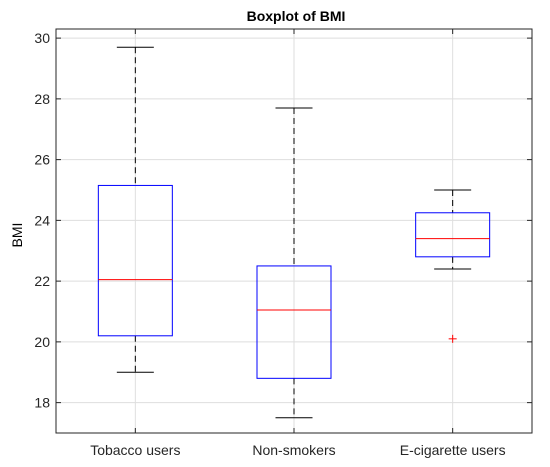 The height and width of the screenshot is (467, 550). What do you see at coordinates (296, 16) in the screenshot?
I see `chart-title: Boxplot of BMI` at bounding box center [296, 16].